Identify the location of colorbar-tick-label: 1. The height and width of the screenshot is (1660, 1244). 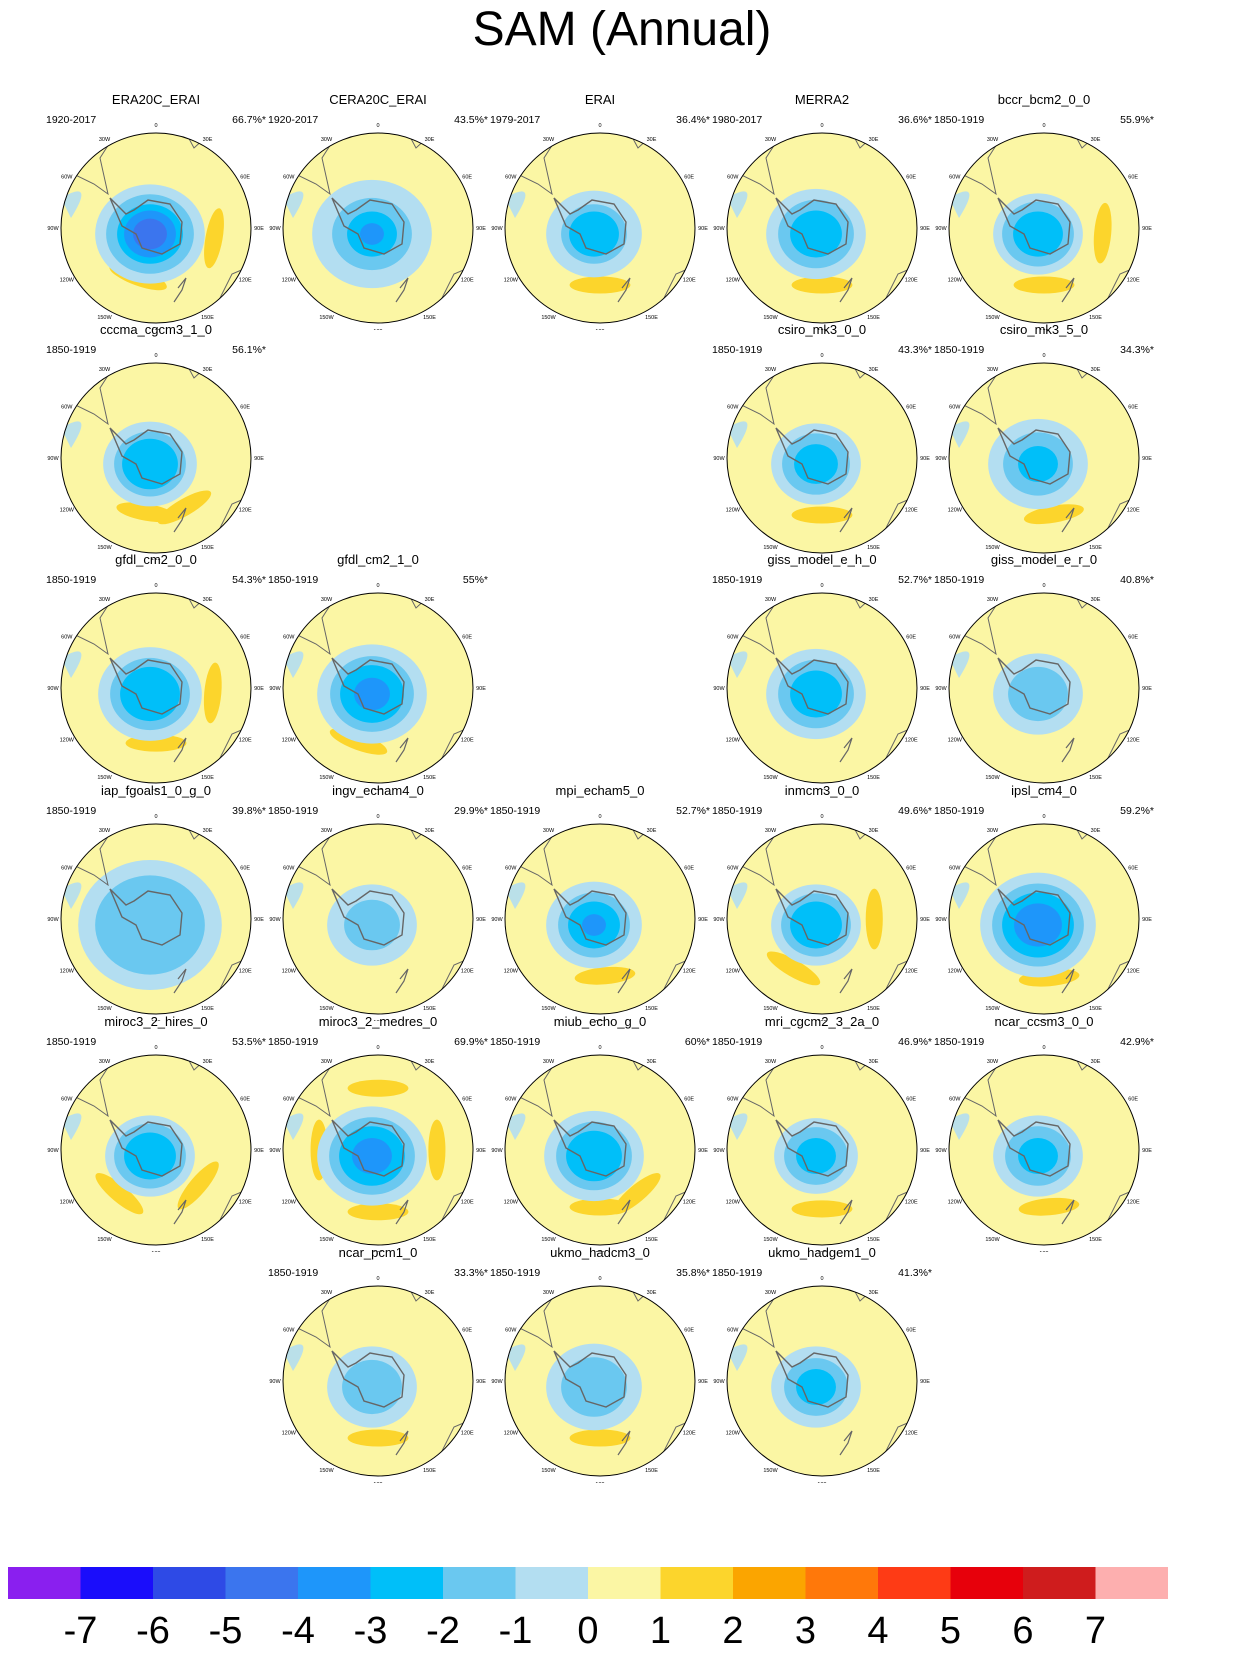
(660, 1631).